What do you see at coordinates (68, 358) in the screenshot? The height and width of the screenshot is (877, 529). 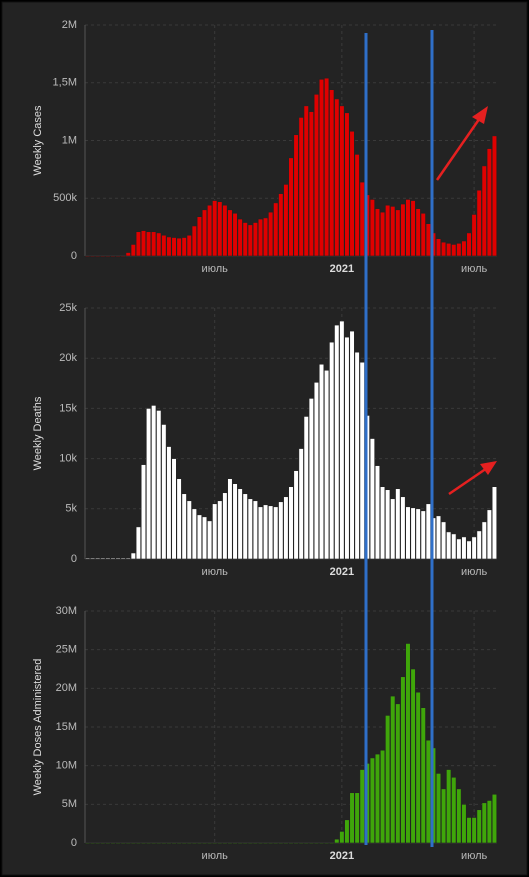 I see `y-tick-label: 20k` at bounding box center [68, 358].